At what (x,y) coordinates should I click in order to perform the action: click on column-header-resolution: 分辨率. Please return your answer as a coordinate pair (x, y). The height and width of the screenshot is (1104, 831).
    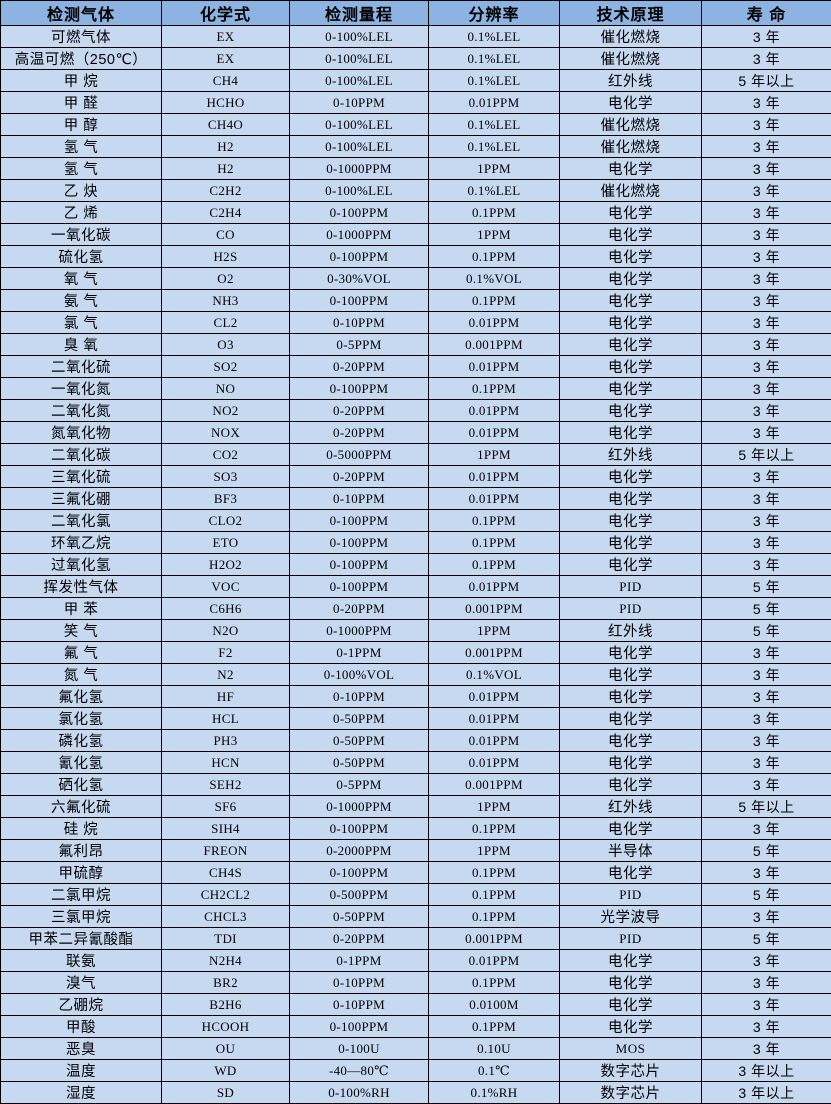
    Looking at the image, I should click on (494, 13).